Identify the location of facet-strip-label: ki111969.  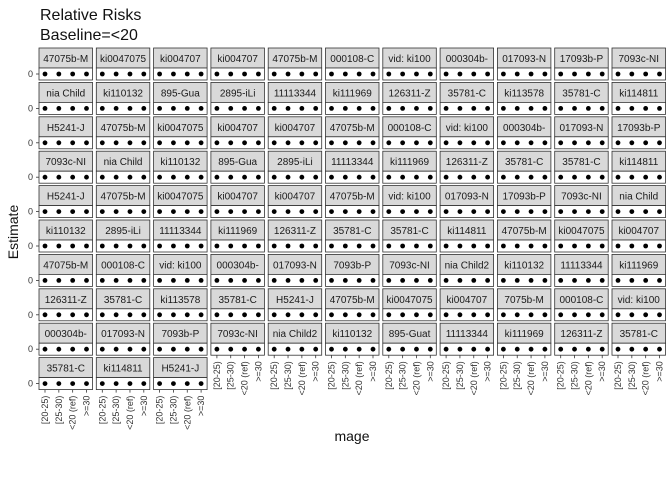
(353, 93).